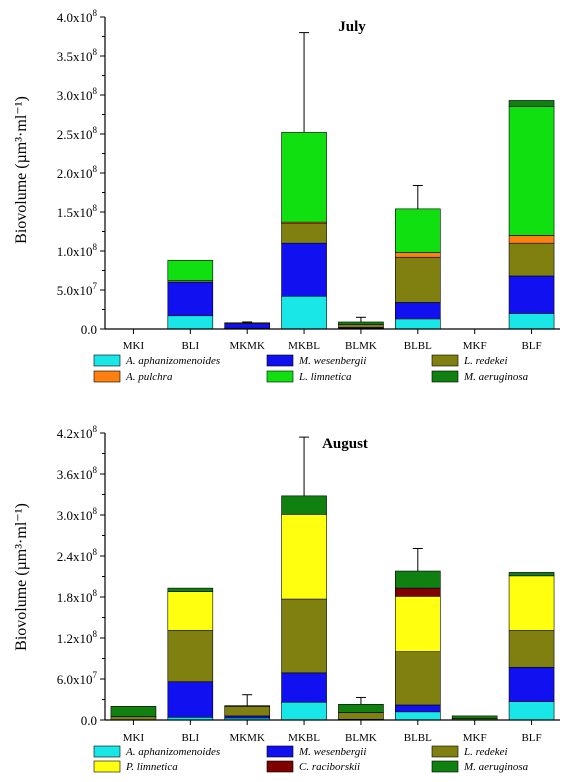  What do you see at coordinates (345, 444) in the screenshot?
I see `chart-title: August` at bounding box center [345, 444].